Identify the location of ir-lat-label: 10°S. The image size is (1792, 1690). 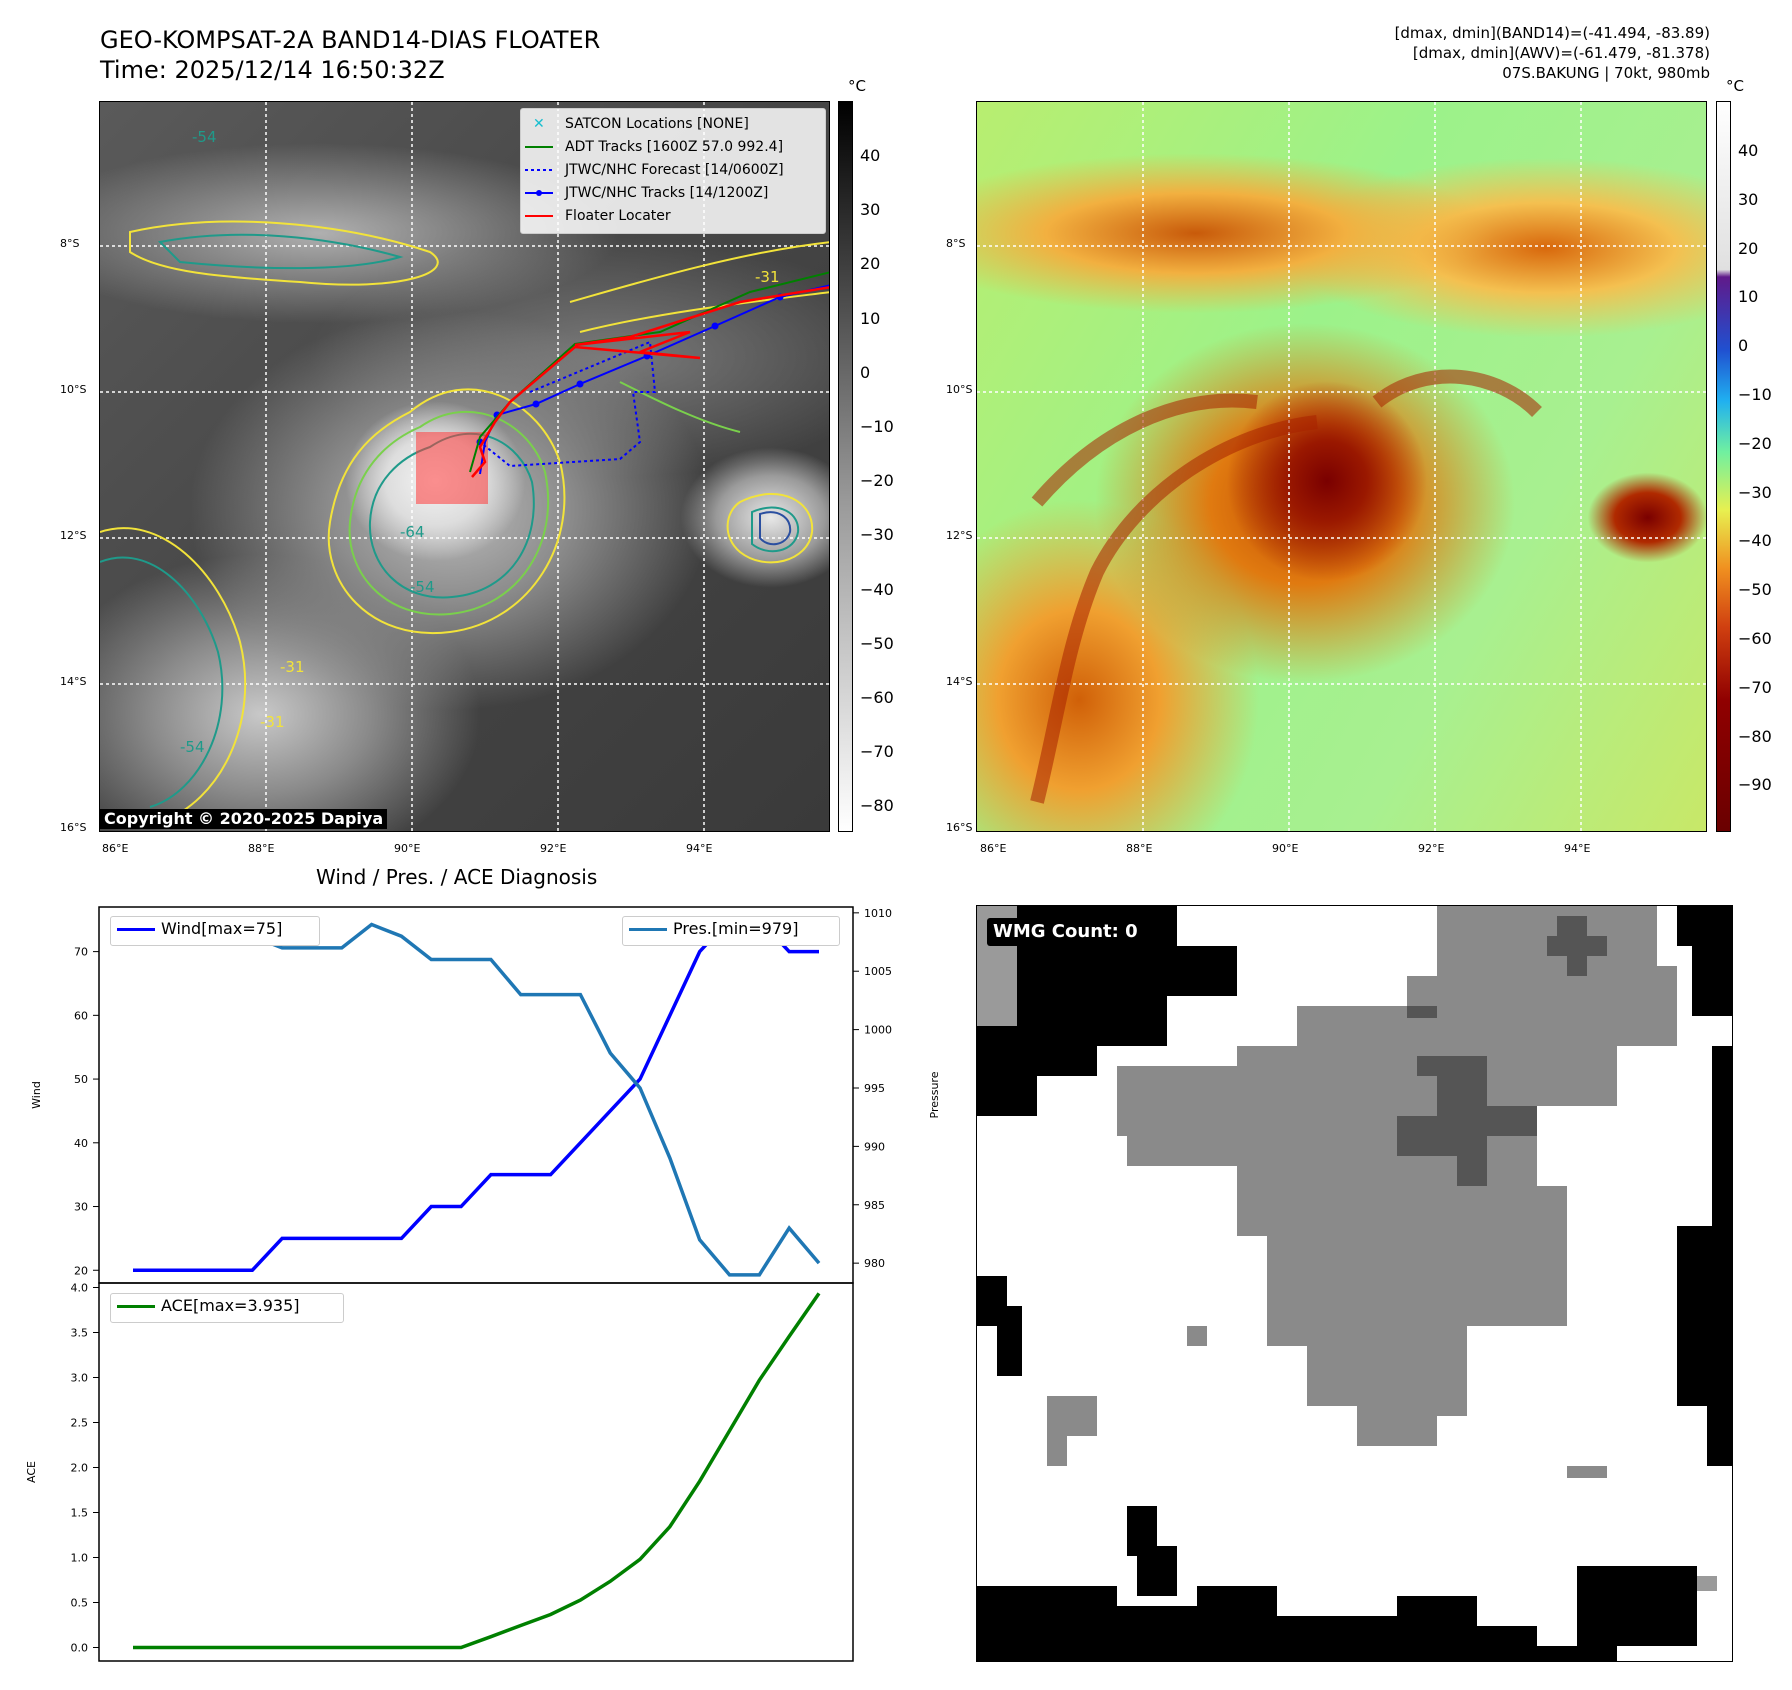
(73, 389).